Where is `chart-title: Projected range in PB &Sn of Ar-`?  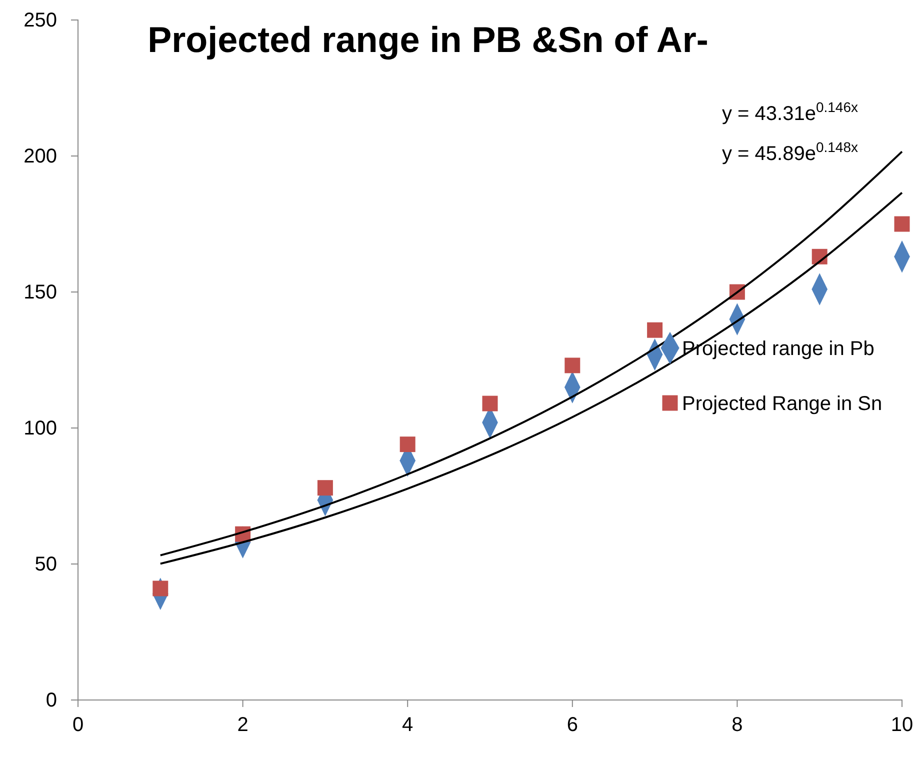 chart-title: Projected range in PB &Sn of Ar- is located at coordinates (428, 39).